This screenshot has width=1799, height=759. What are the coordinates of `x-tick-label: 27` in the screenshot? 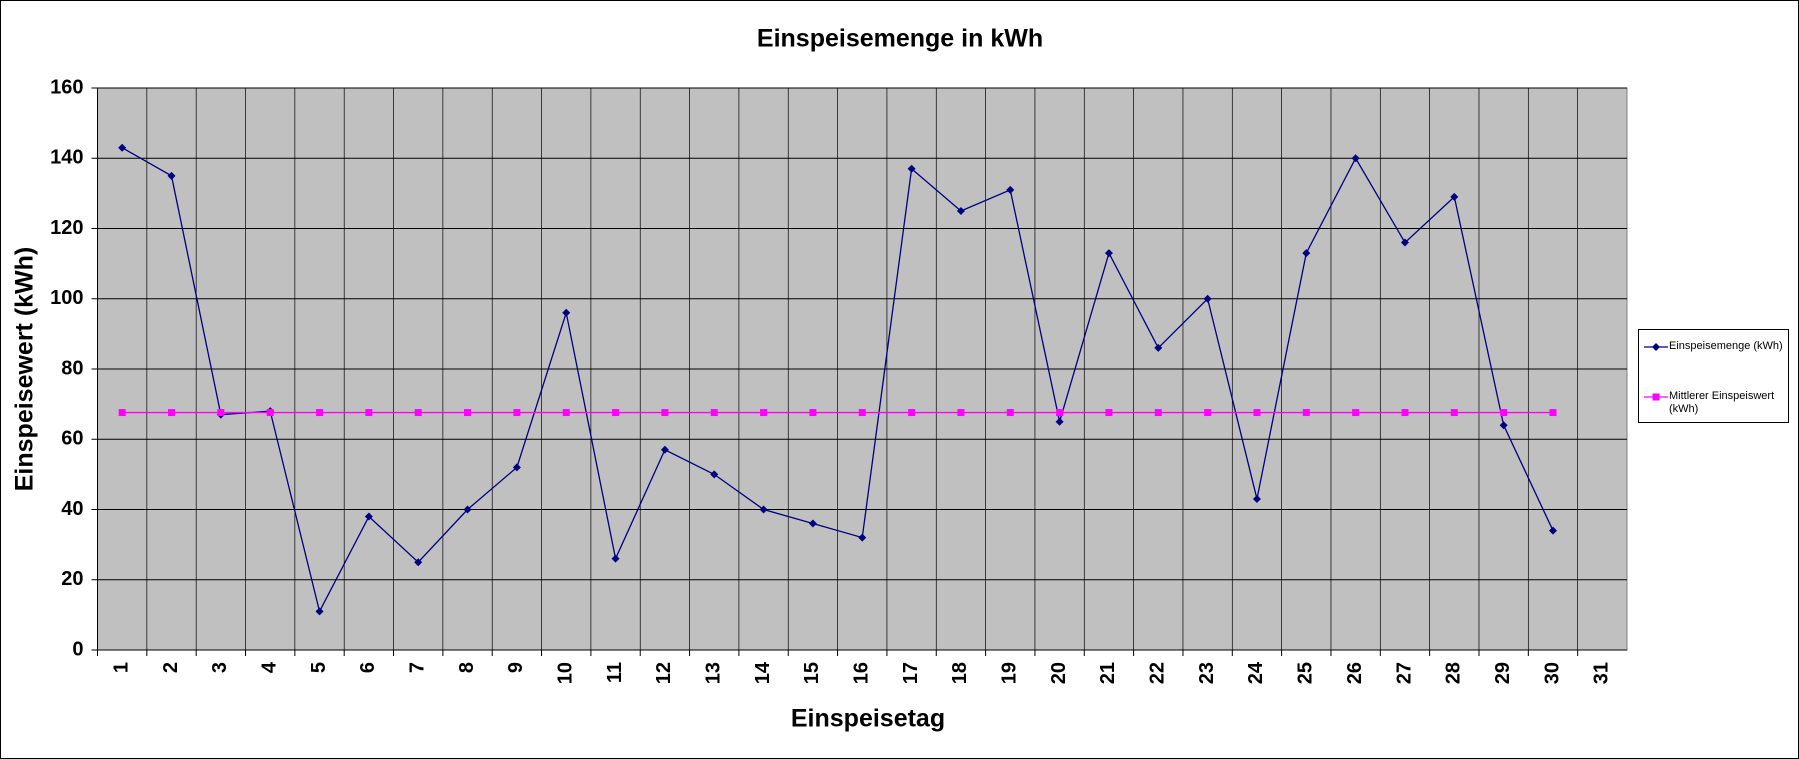 It's located at (1404, 673).